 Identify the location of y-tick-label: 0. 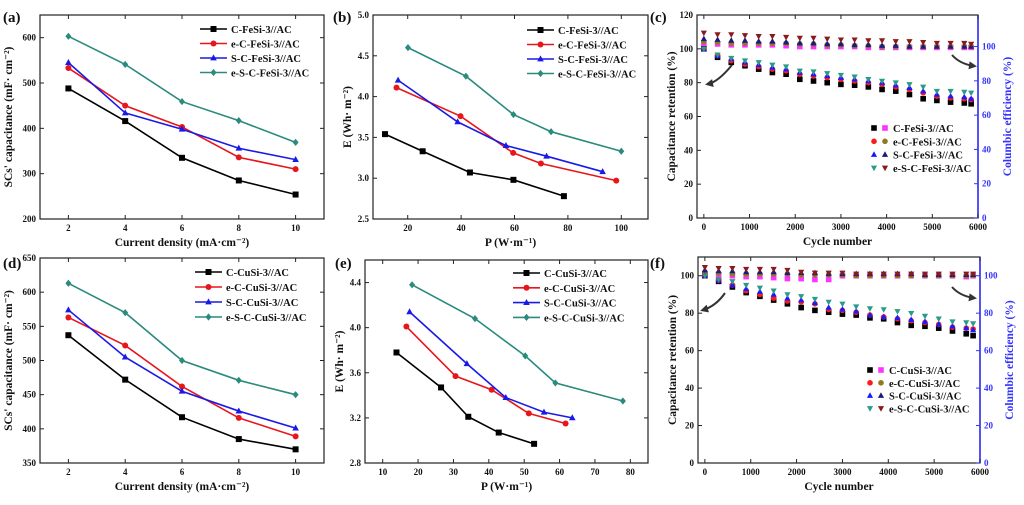
(692, 463).